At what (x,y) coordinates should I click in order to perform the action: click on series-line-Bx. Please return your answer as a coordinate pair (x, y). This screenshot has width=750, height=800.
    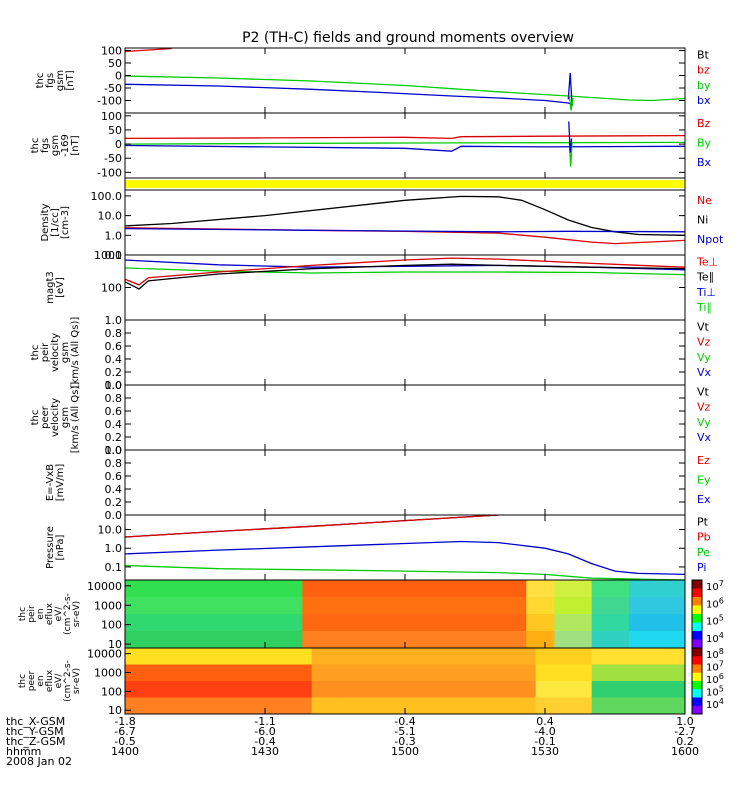
    Looking at the image, I should click on (405, 148).